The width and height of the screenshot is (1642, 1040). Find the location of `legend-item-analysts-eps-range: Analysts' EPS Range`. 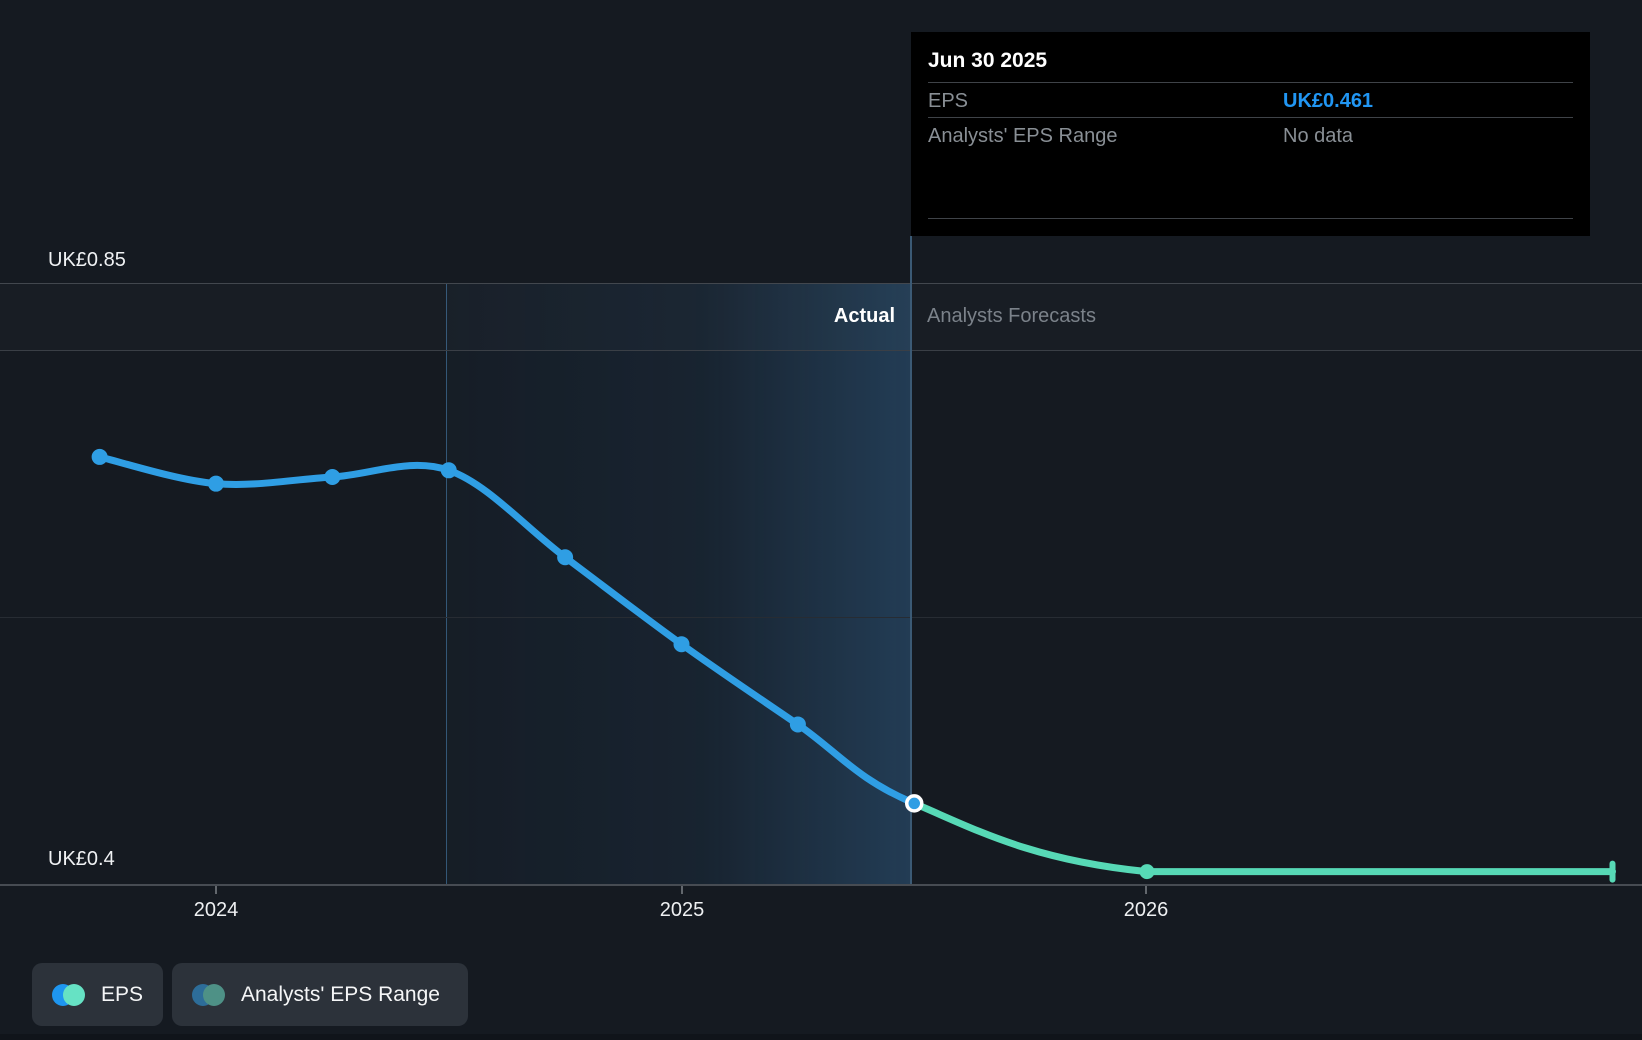

legend-item-analysts-eps-range: Analysts' EPS Range is located at coordinates (320, 994).